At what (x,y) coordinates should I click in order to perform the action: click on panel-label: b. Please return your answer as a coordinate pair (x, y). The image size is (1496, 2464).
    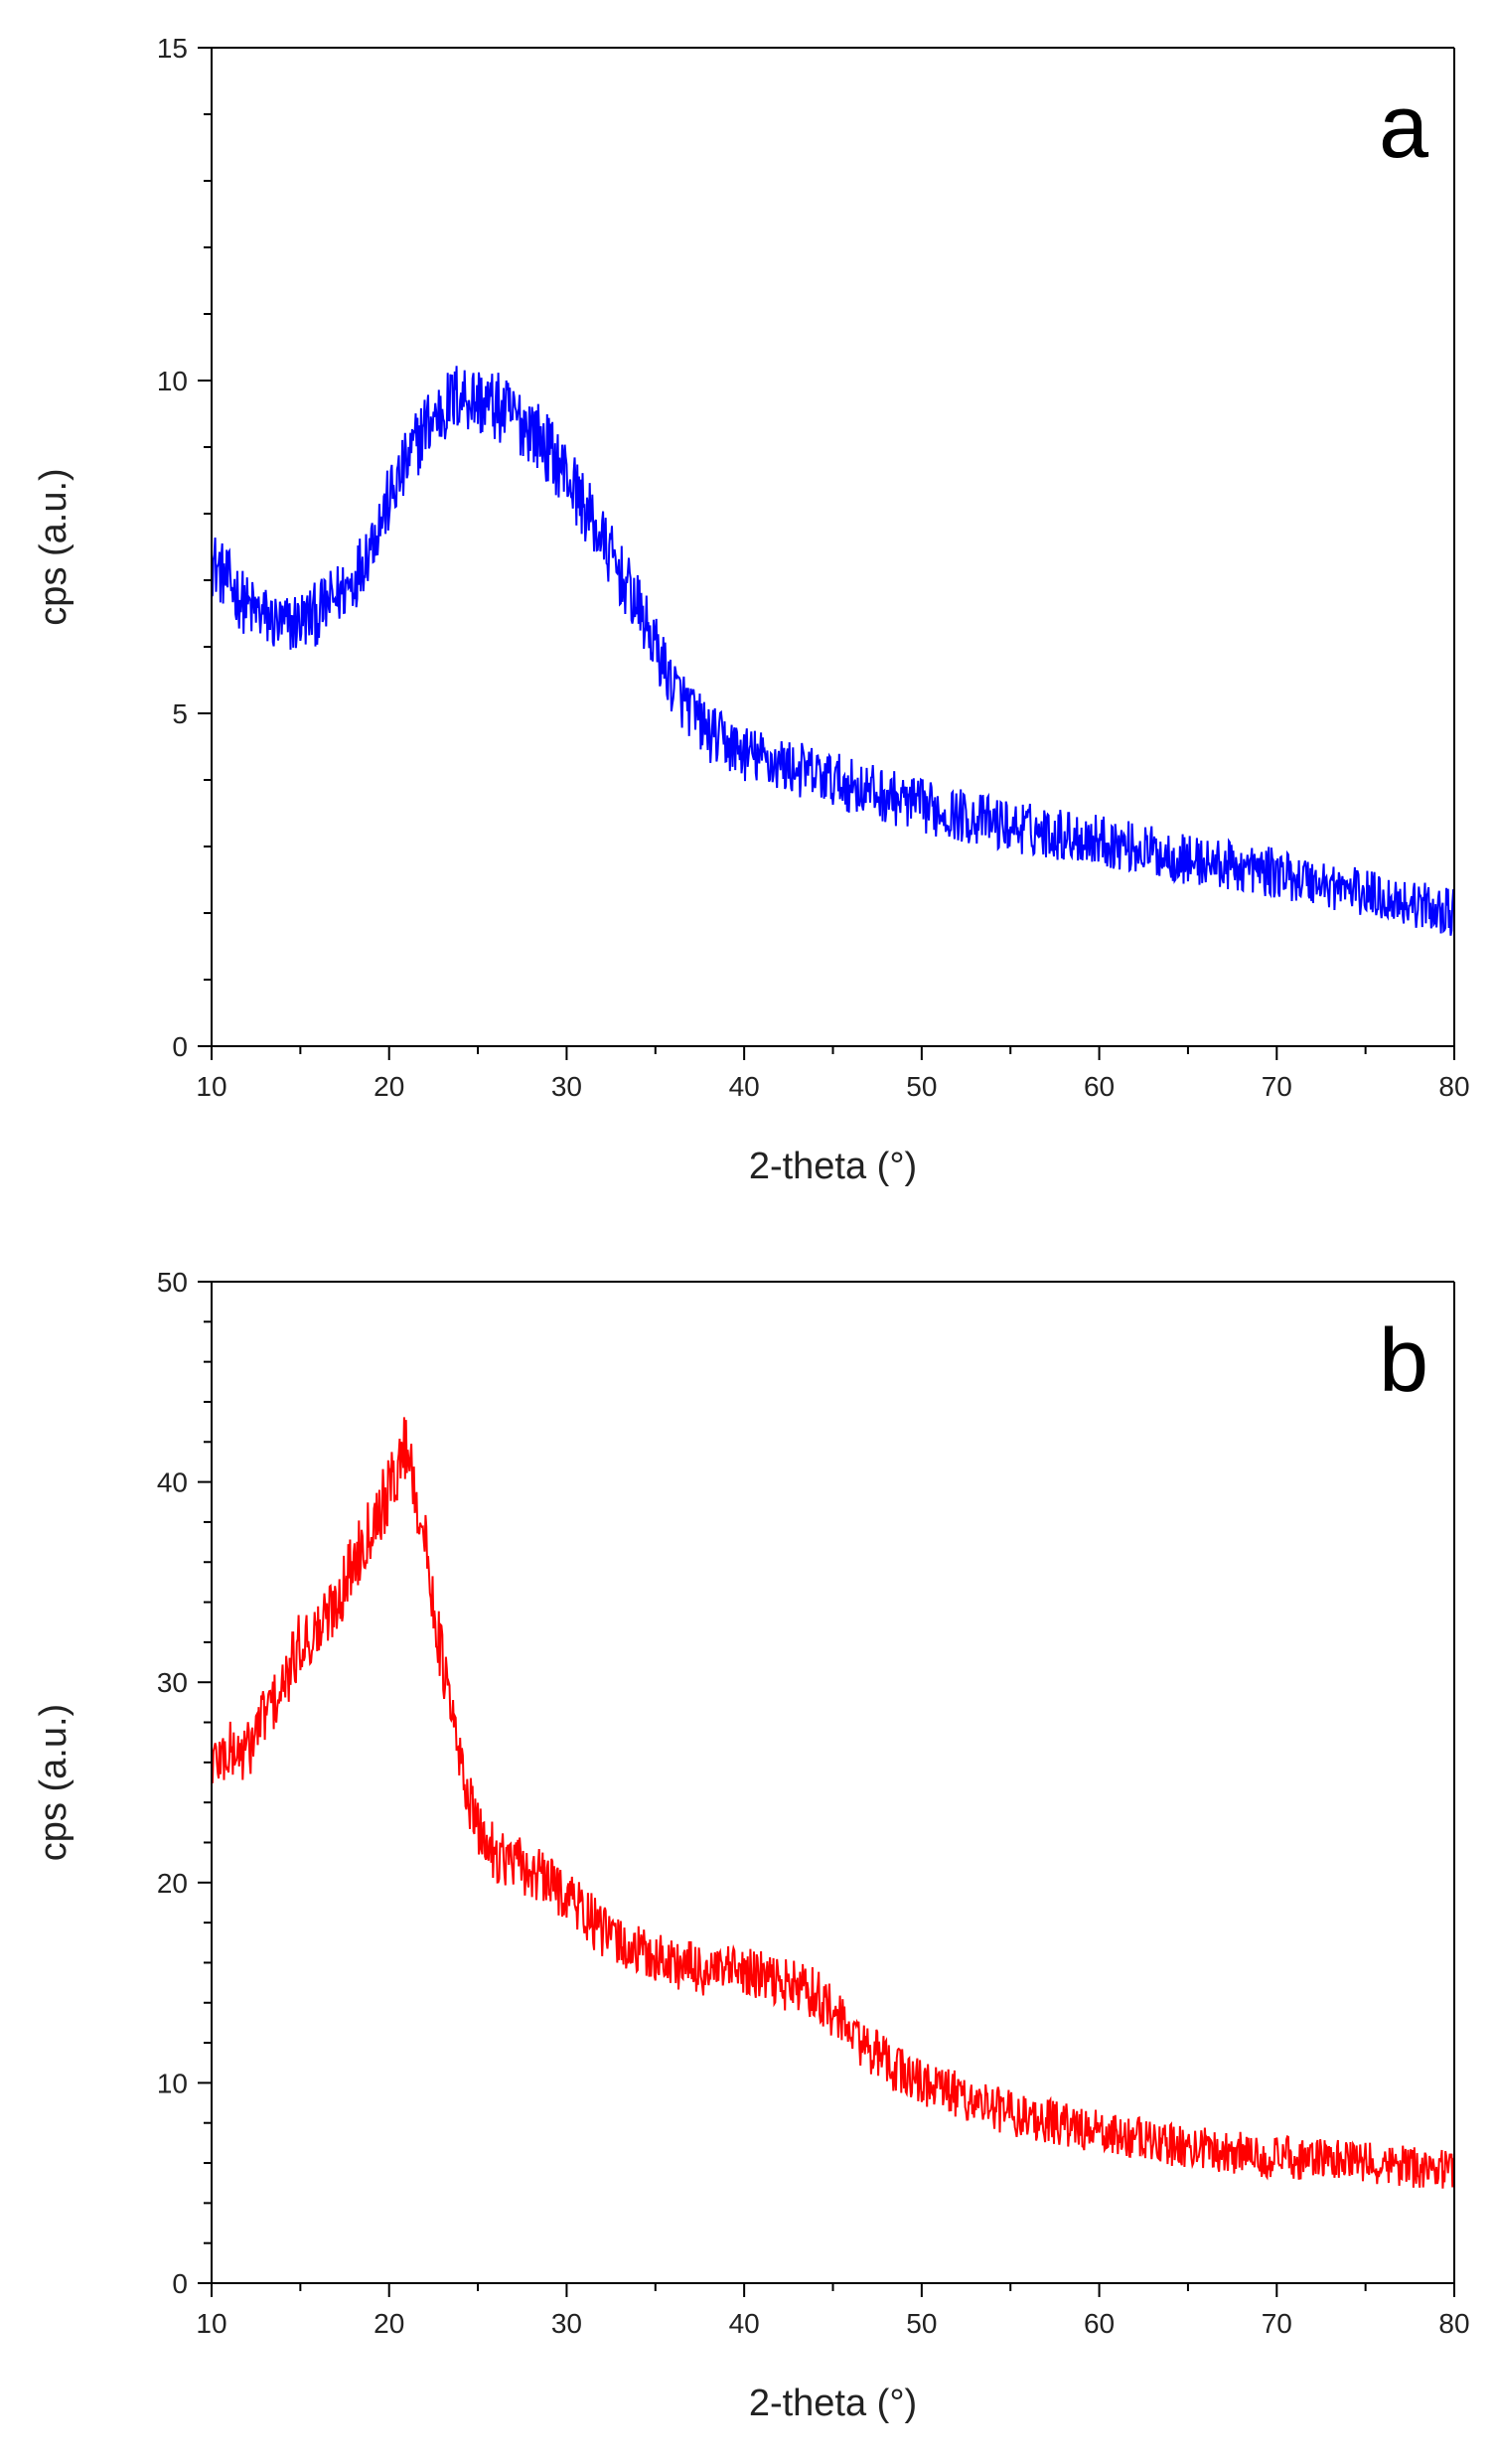
    Looking at the image, I should click on (1403, 1361).